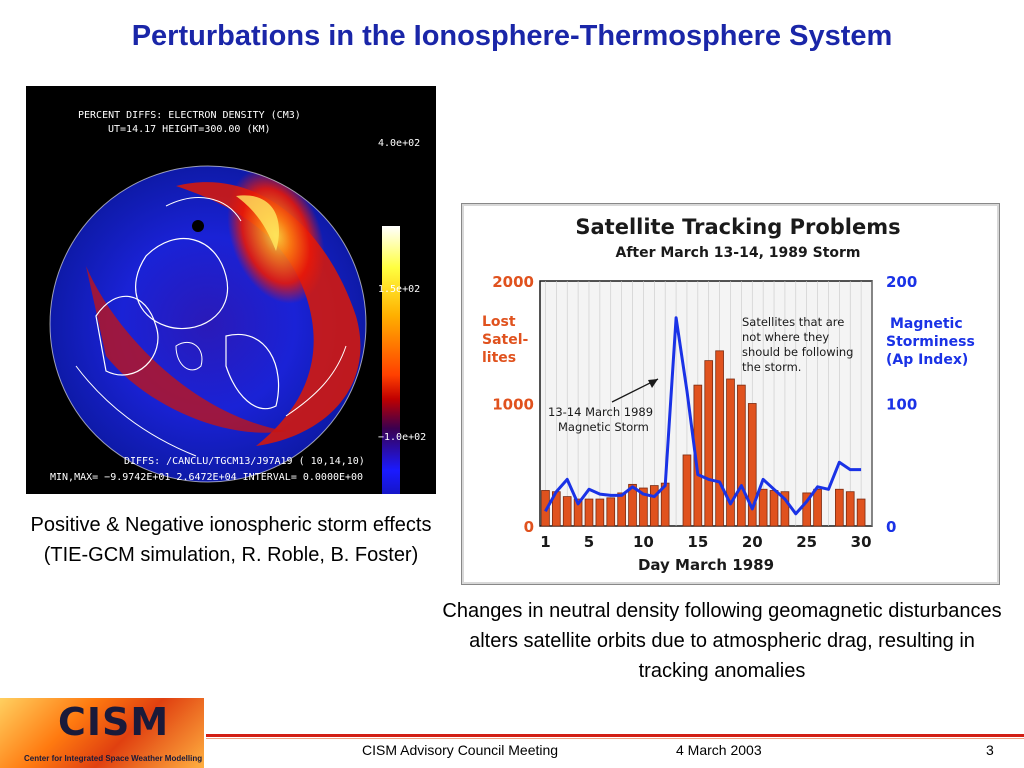  What do you see at coordinates (771, 367) in the screenshot?
I see `annotation-satellites-line: the storm.` at bounding box center [771, 367].